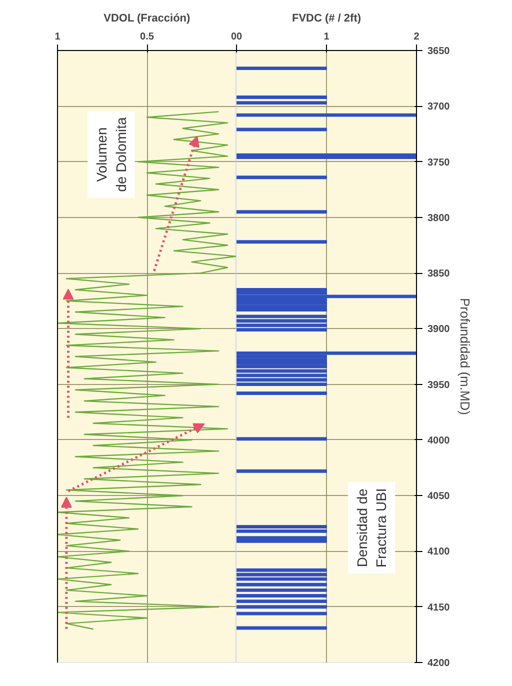 The image size is (512, 686). What do you see at coordinates (372, 528) in the screenshot?
I see `annotation: Densidad de Fractura UBI` at bounding box center [372, 528].